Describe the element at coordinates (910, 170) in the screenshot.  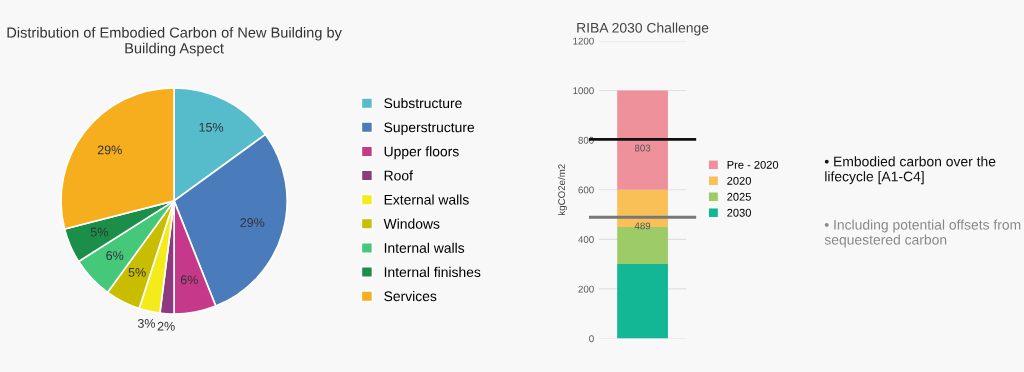
I see `text: • Embodied carbon over the lifecycle [A1-C4]` at that location.